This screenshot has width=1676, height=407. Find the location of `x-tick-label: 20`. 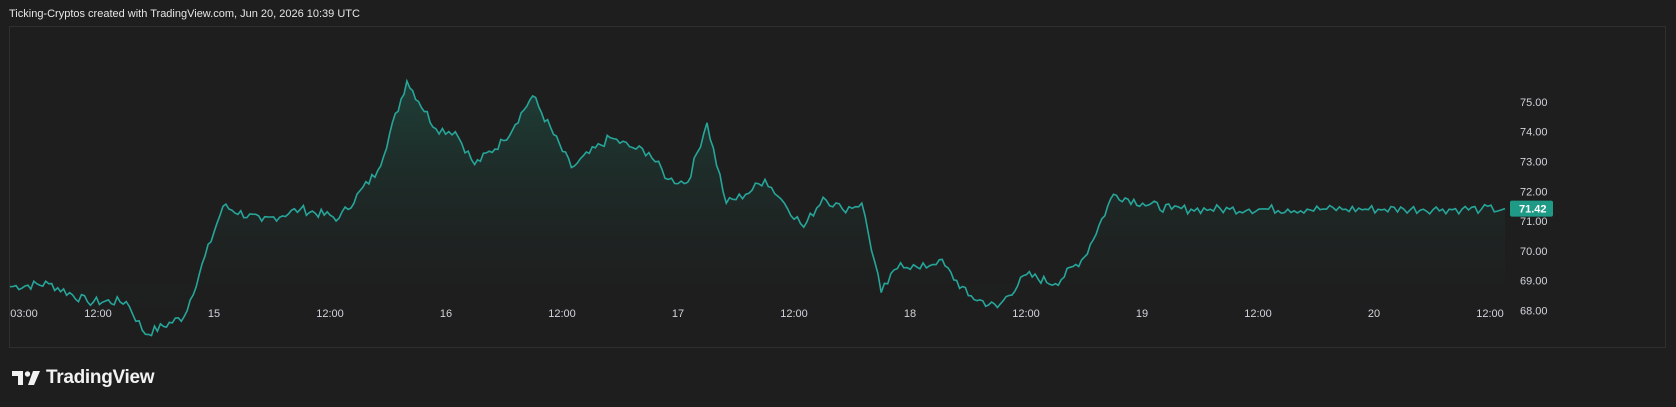

x-tick-label: 20 is located at coordinates (1374, 314).